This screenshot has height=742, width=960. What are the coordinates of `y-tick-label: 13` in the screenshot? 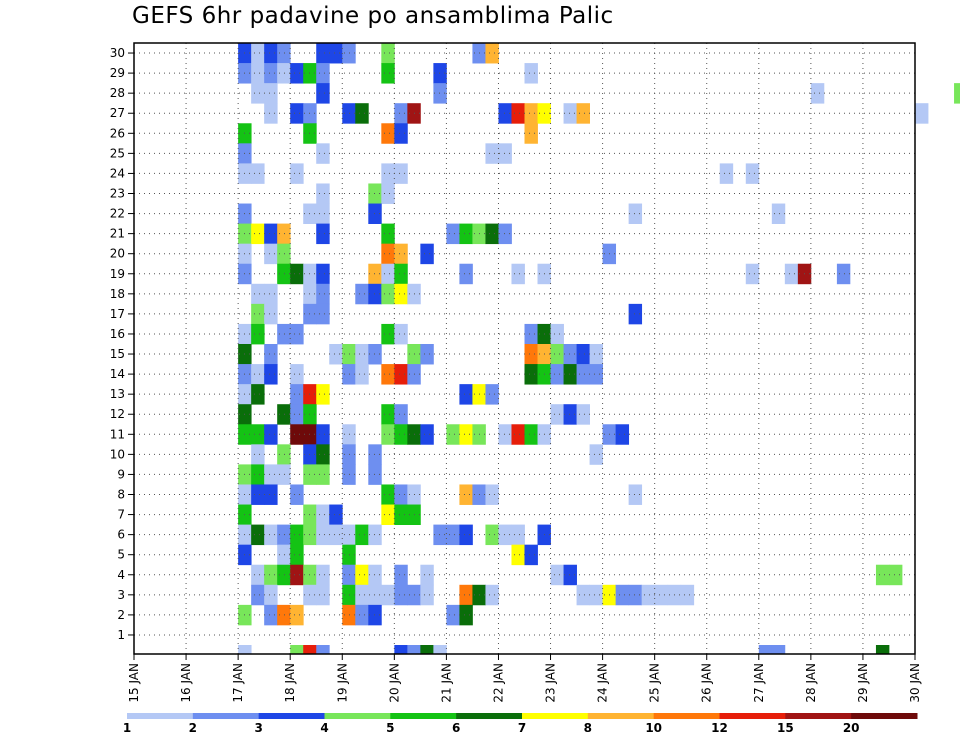 It's located at (117, 394).